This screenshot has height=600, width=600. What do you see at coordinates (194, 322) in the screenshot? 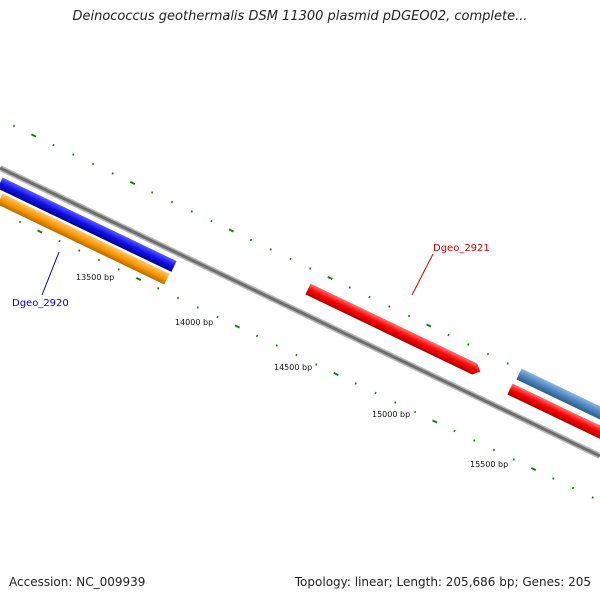
I see `scale-label-14000: 14000 bp` at bounding box center [194, 322].